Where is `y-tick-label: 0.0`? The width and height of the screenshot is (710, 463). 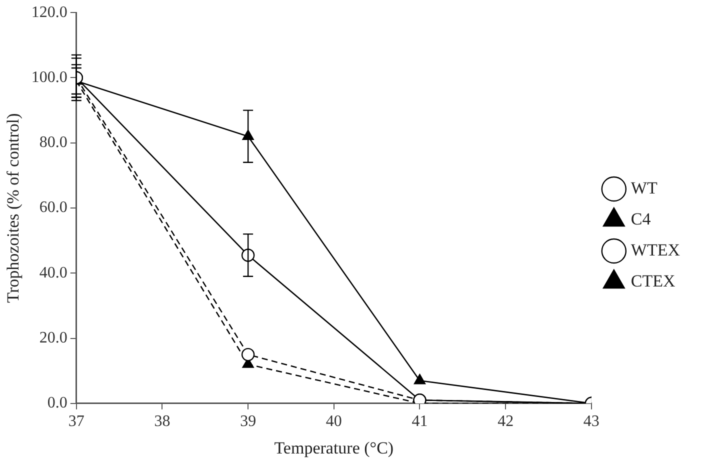
y-tick-label: 0.0 is located at coordinates (57, 403).